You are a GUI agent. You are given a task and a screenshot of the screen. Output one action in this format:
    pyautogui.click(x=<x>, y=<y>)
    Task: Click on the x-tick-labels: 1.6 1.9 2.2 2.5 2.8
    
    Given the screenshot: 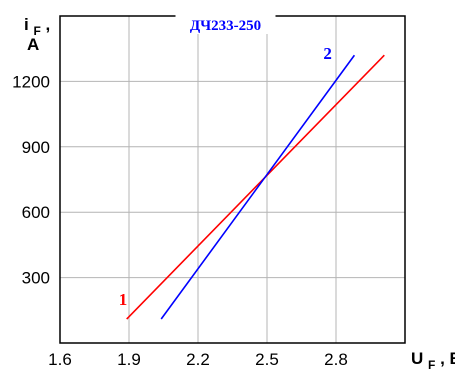 What is the action you would take?
    pyautogui.click(x=198, y=359)
    